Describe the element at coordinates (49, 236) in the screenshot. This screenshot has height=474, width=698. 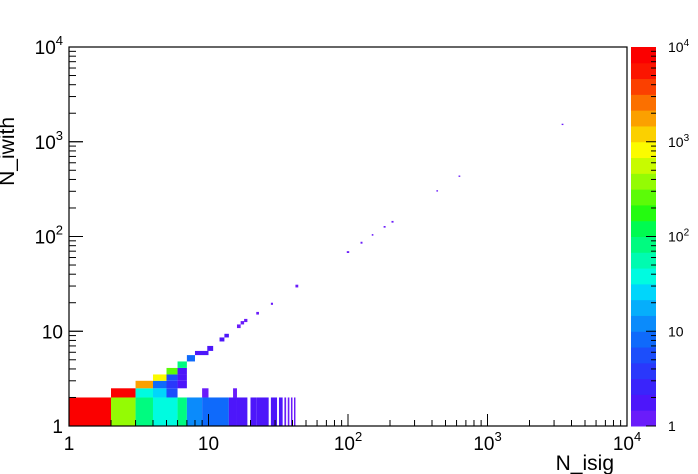
I see `y-tick-label: 10²` at that location.